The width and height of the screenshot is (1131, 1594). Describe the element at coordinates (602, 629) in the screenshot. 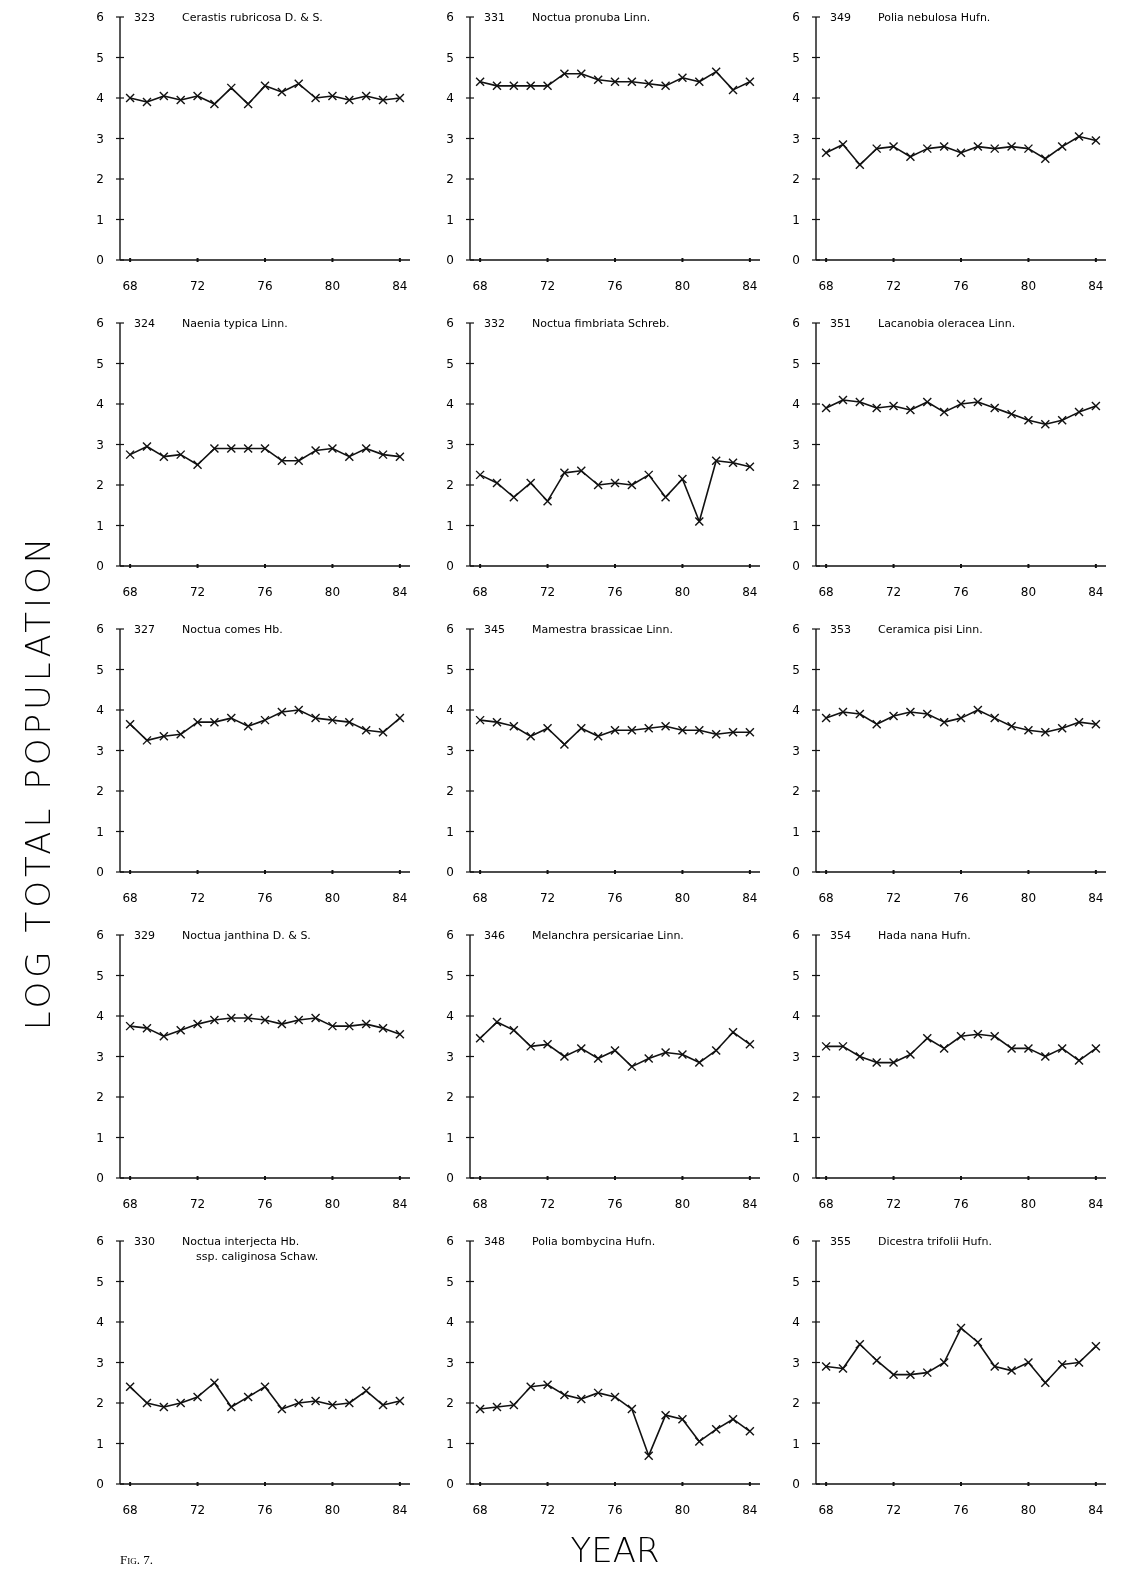

I see `chart-subtitle: Mamestra brassicae Linn.` at that location.